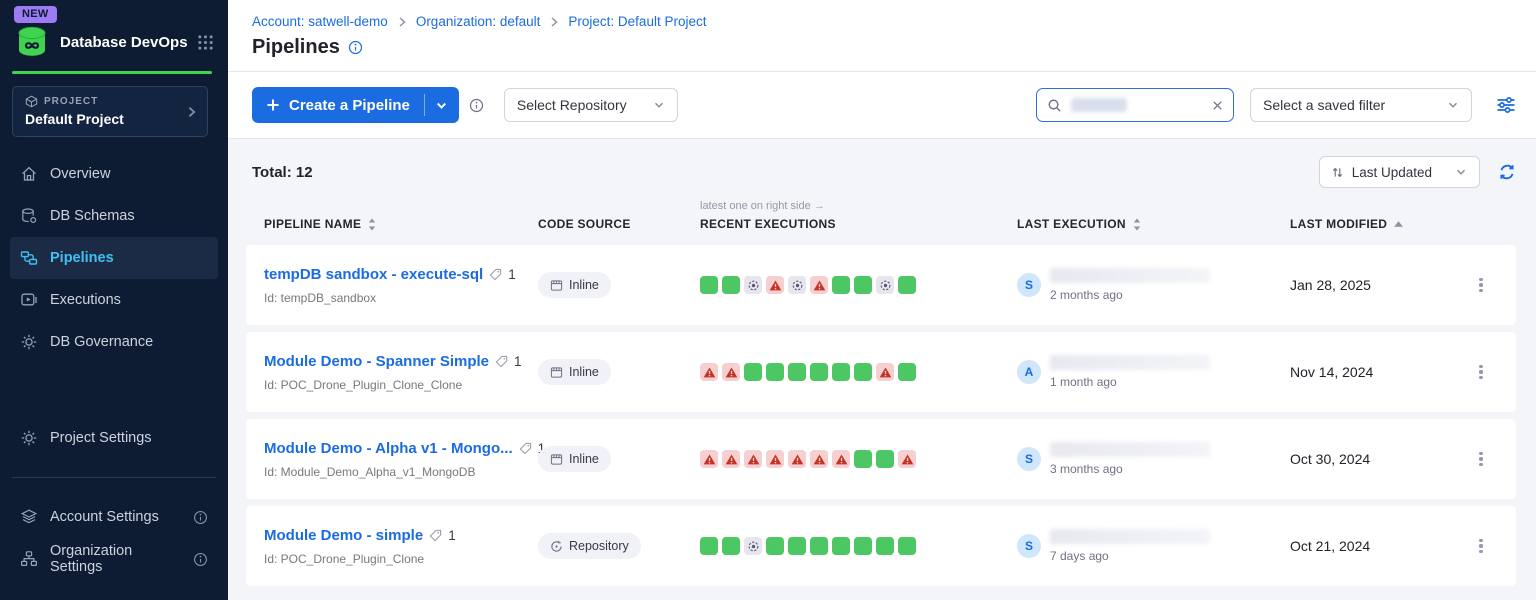 This screenshot has height=600, width=1536. What do you see at coordinates (114, 342) in the screenshot?
I see `sidebar-item-db-governance: DB Governance` at bounding box center [114, 342].